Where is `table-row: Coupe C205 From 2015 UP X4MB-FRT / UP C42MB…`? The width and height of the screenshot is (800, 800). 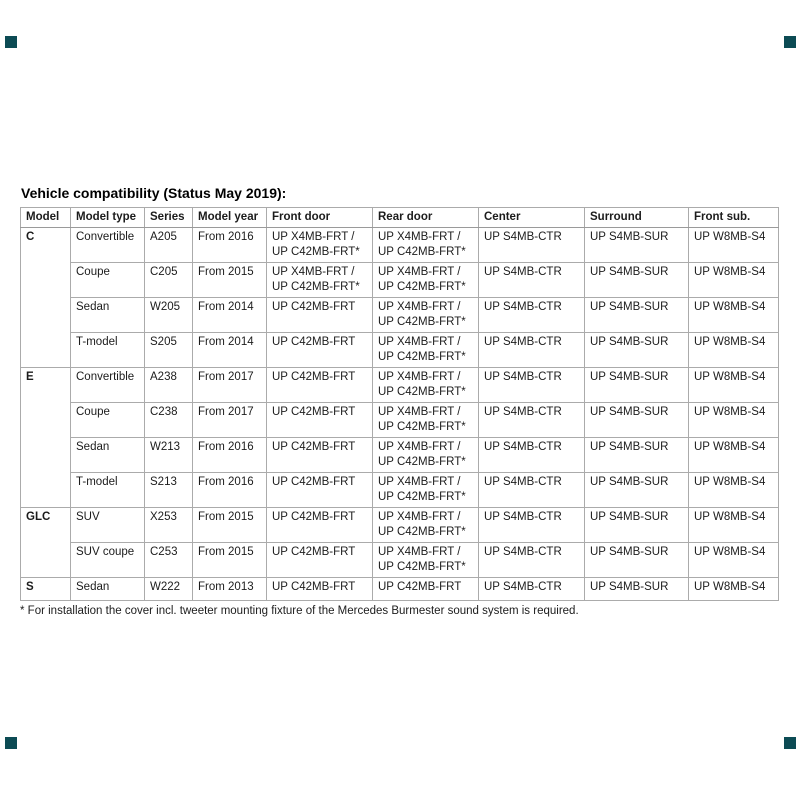 table-row: Coupe C205 From 2015 UP X4MB-FRT / UP C42MB… is located at coordinates (400, 280).